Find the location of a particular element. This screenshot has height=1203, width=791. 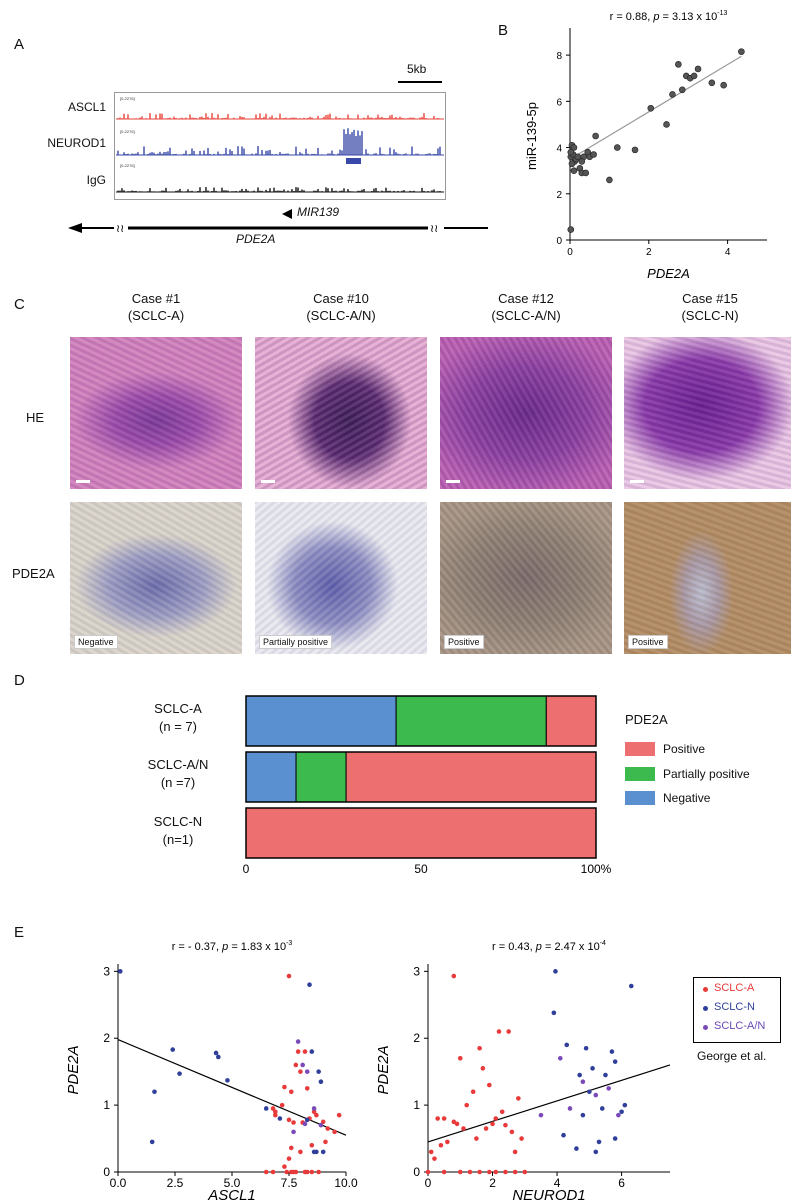

x-tick-label: 4 is located at coordinates (557, 1183).